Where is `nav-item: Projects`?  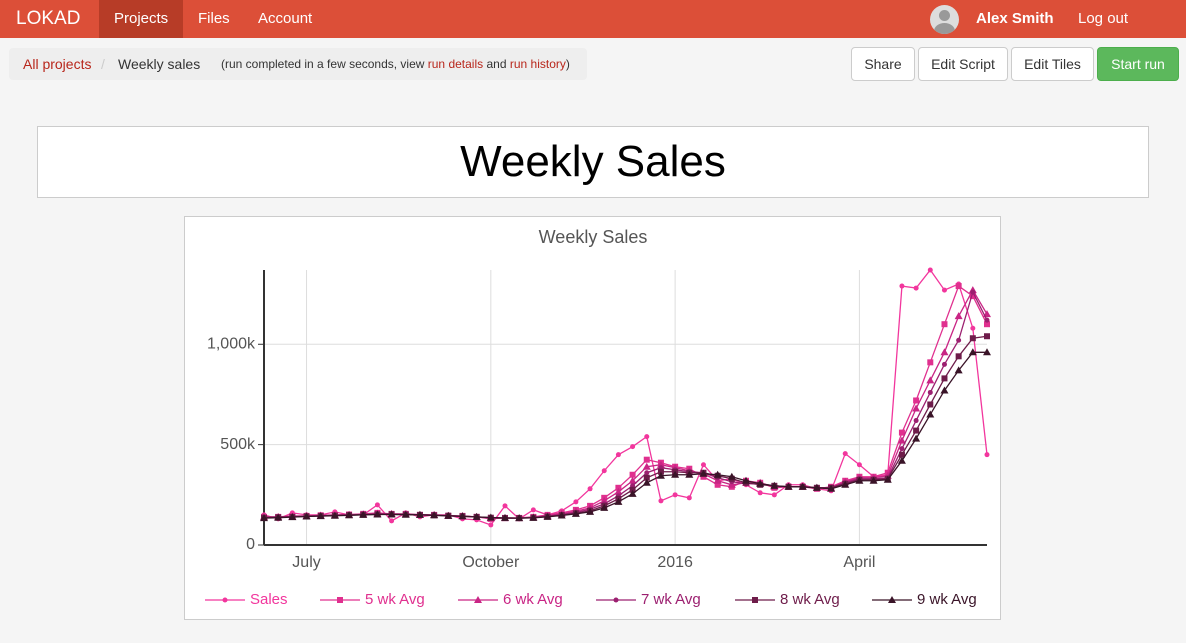
nav-item: Projects is located at coordinates (141, 19).